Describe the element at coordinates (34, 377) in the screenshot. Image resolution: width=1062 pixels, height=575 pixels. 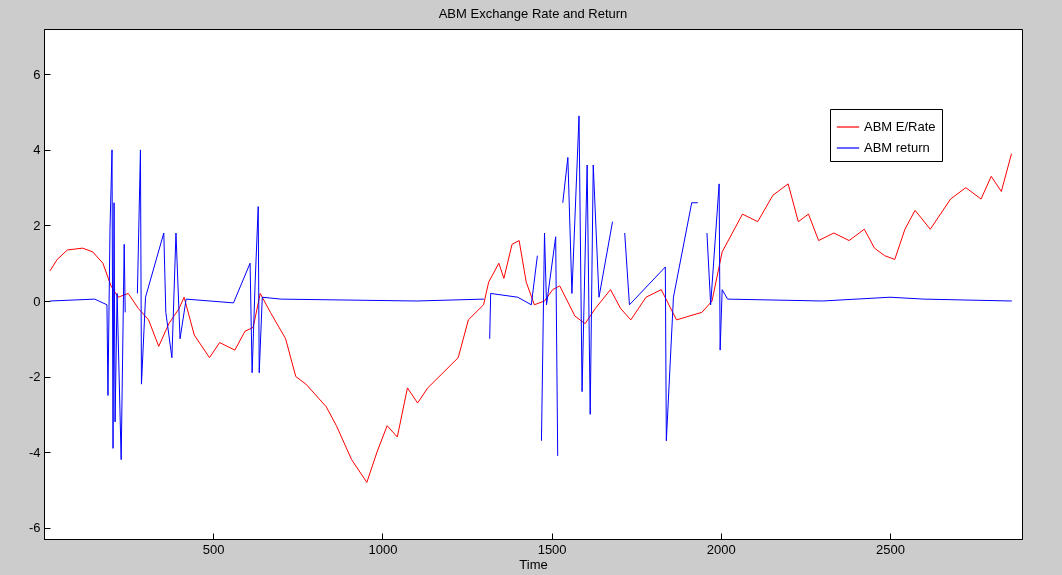
I see `y-tick-label: -2` at that location.